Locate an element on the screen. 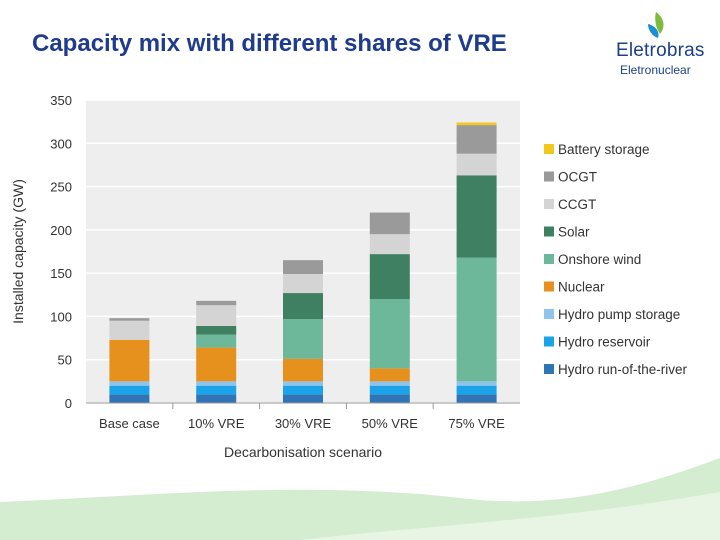  y-tick-label: 250 is located at coordinates (61, 187).